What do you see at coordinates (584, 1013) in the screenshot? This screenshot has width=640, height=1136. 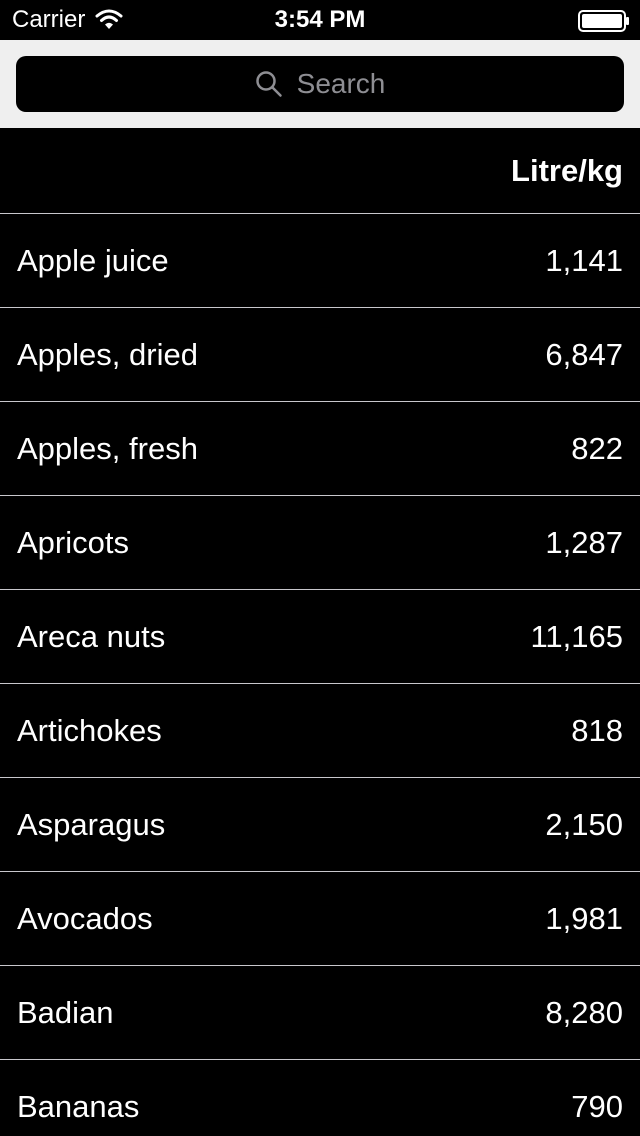 I see `row-value: 8,280` at bounding box center [584, 1013].